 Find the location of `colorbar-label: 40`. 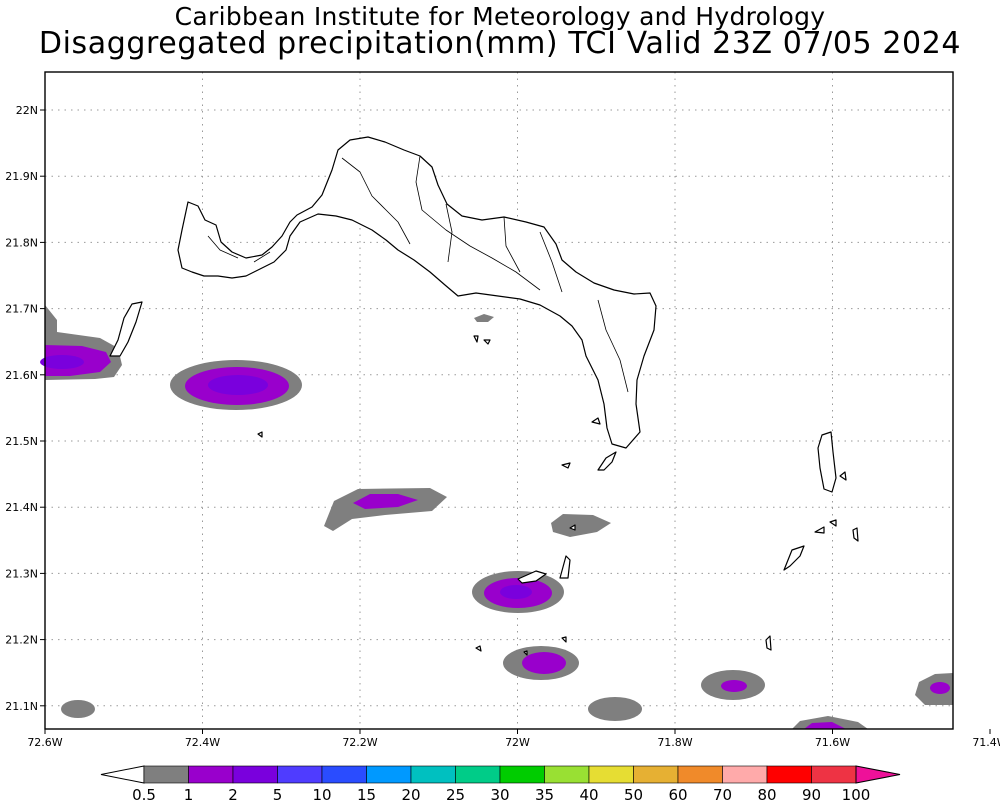

colorbar-label: 40 is located at coordinates (588, 793).